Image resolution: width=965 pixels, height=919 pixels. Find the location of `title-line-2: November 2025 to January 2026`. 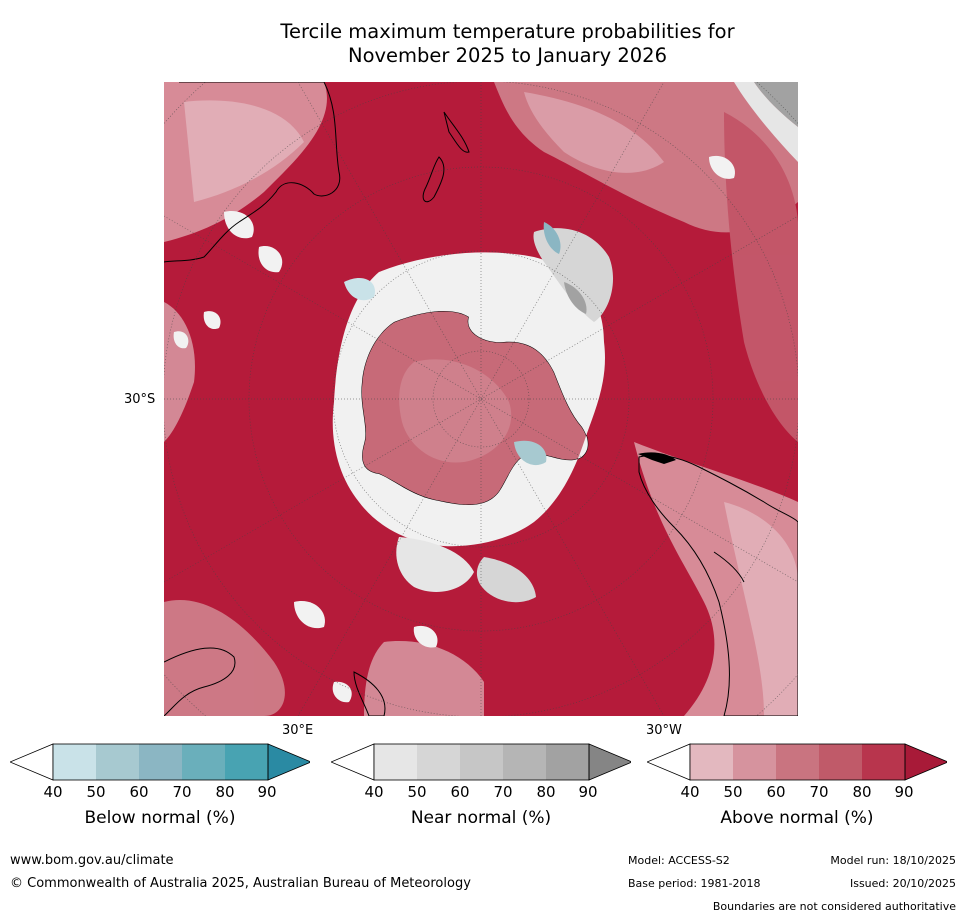

title-line-2: November 2025 to January 2026 is located at coordinates (507, 55).